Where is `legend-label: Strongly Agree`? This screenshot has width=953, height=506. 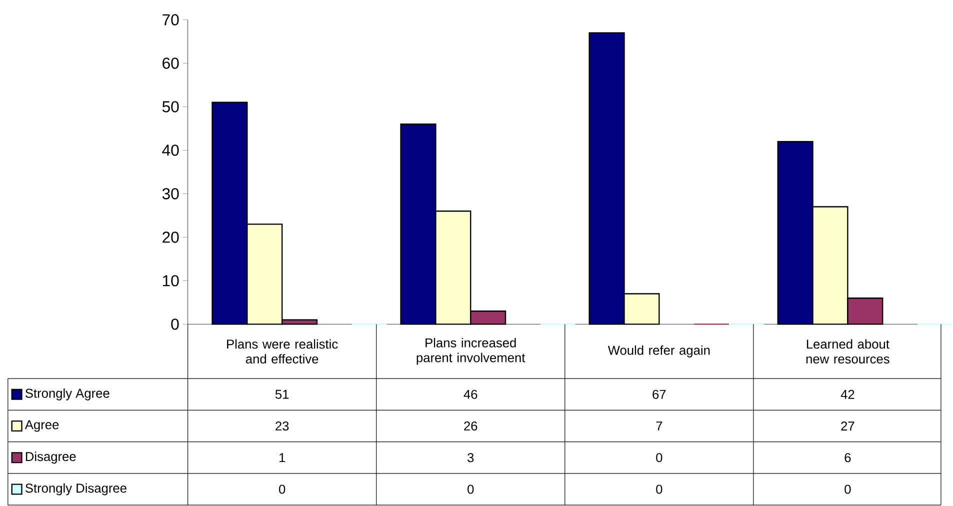 legend-label: Strongly Agree is located at coordinates (67, 394).